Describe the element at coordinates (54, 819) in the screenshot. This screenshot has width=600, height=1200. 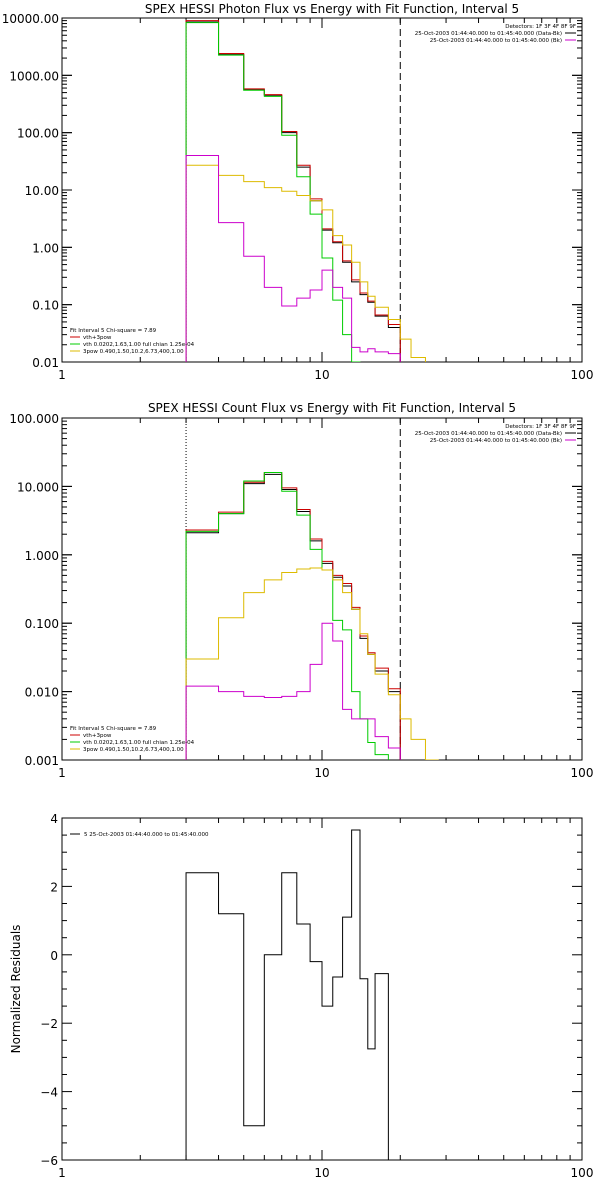
I see `y-tick-label: 4` at that location.